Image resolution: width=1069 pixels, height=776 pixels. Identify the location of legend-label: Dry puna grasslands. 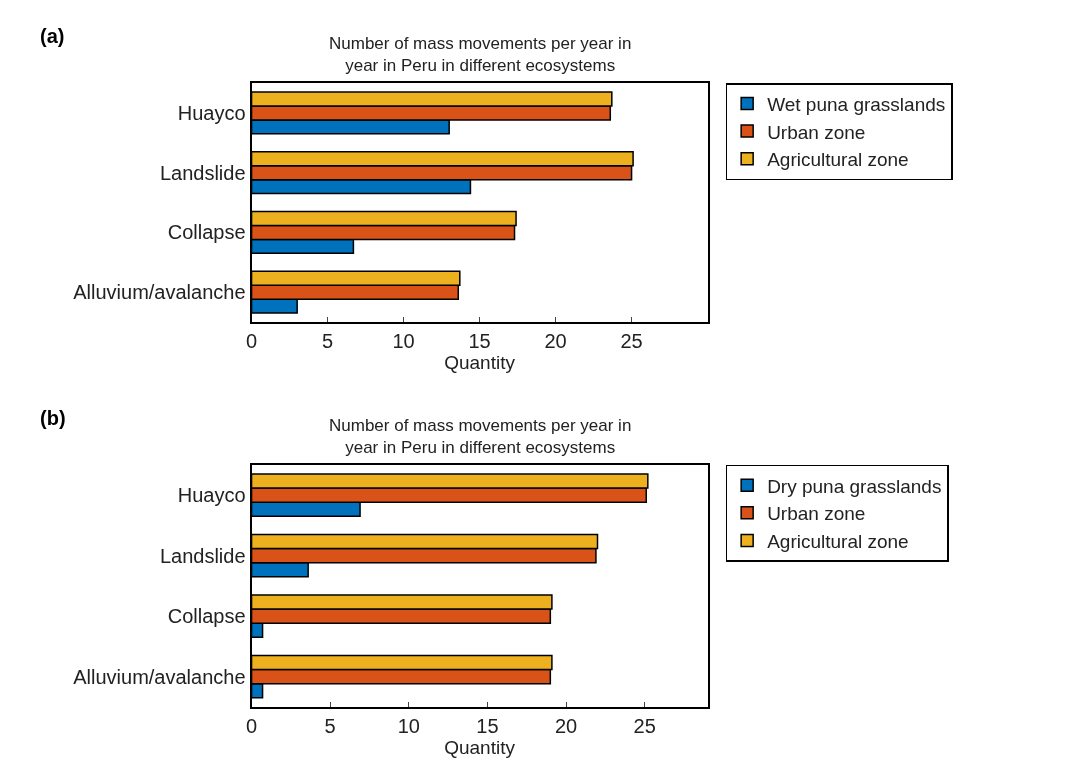
(854, 486).